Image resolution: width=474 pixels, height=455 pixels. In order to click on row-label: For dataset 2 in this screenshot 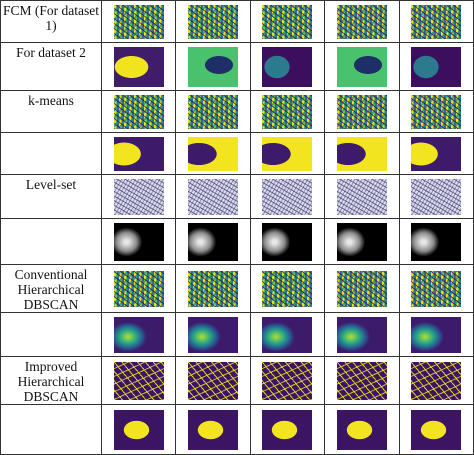, I will do `click(51, 66)`.